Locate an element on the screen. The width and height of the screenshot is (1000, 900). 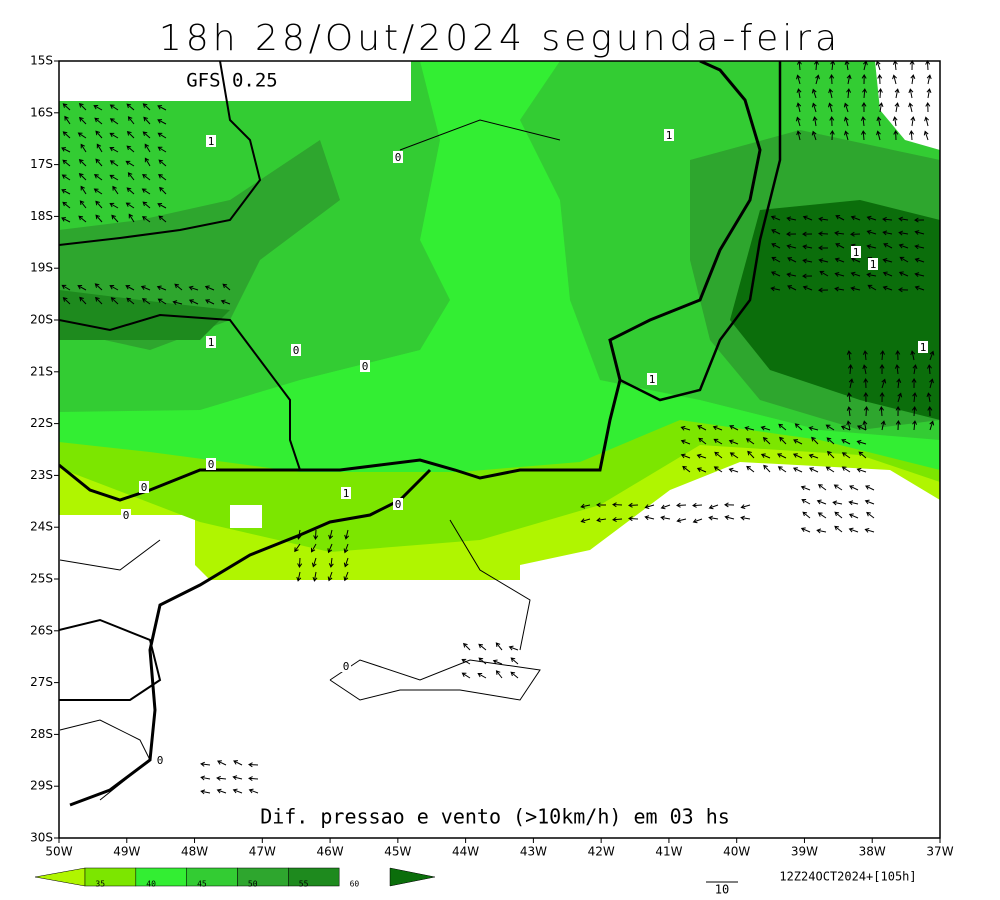
lon-label: 48W is located at coordinates (194, 852).